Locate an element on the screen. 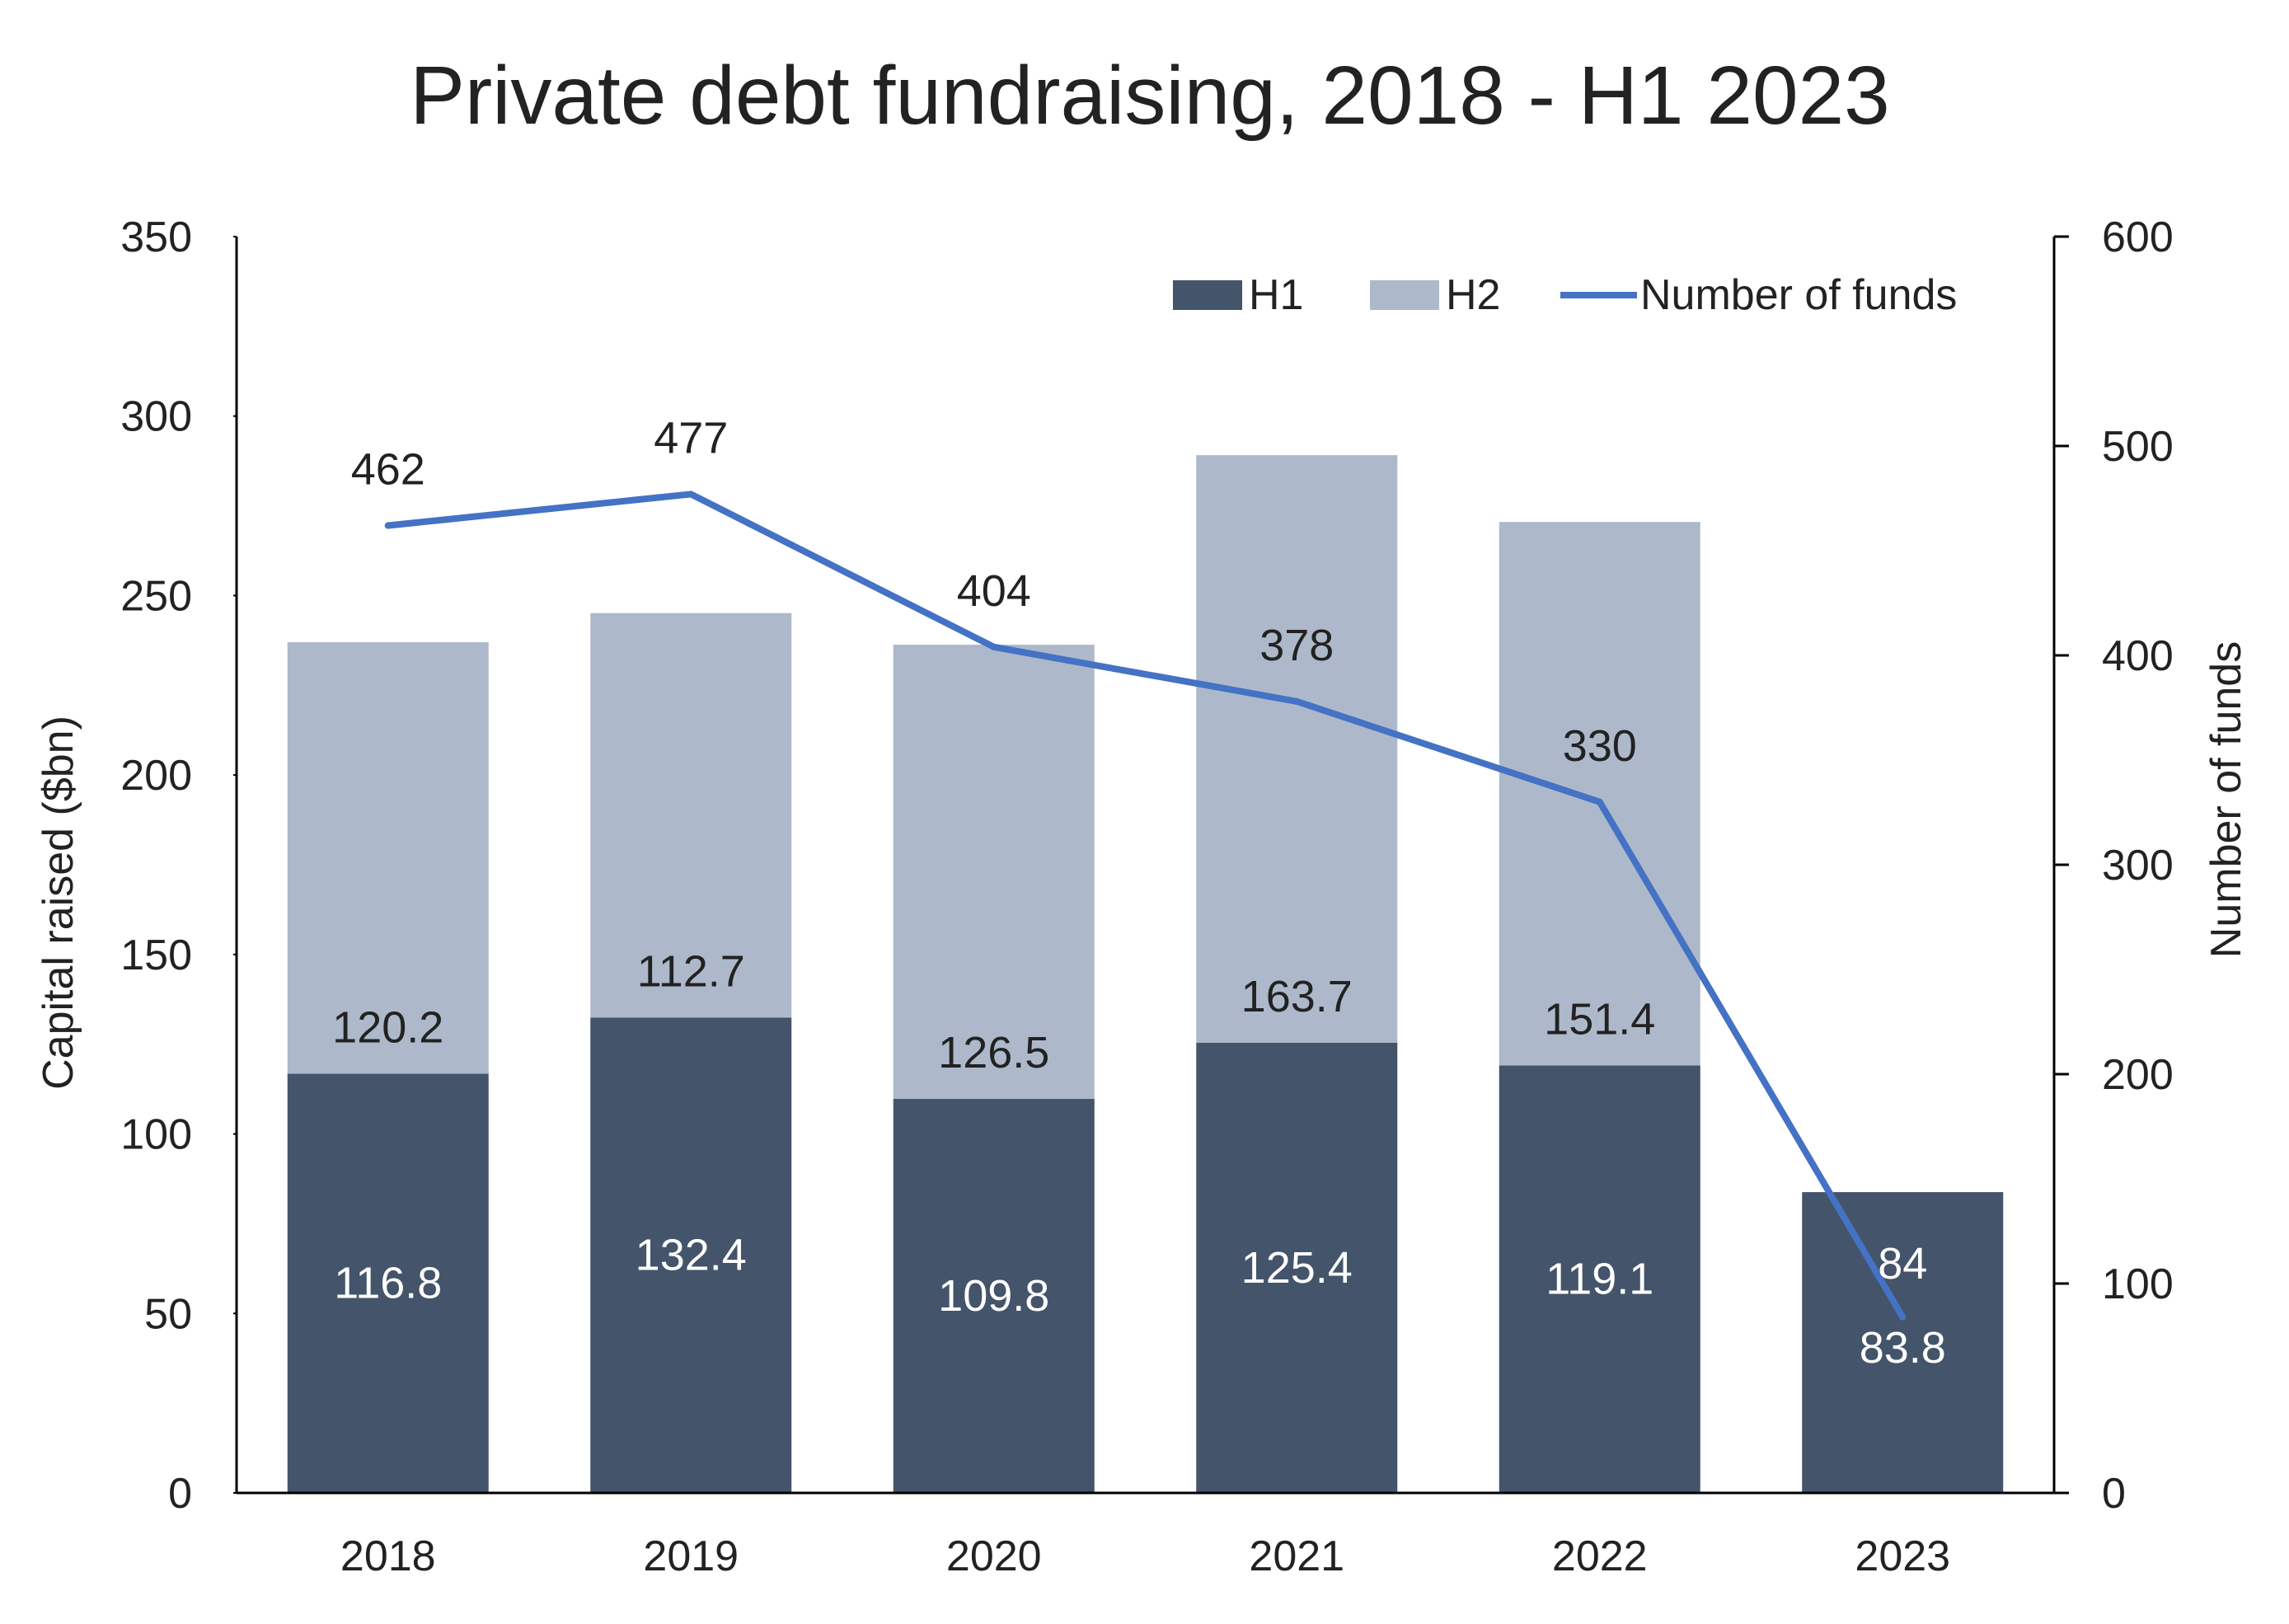  legend-label-funds: Number of funds is located at coordinates (1798, 295).